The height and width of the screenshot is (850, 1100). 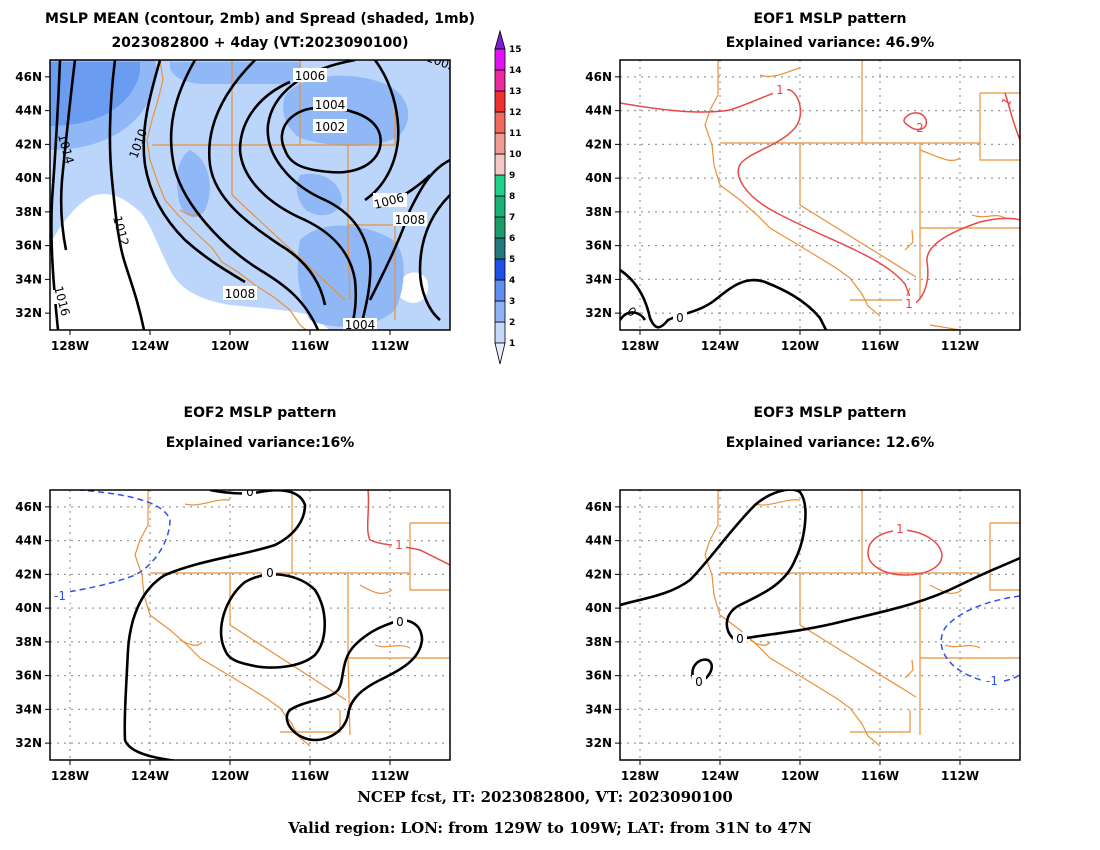 What do you see at coordinates (259, 43) in the screenshot?
I see `mean-subtitle: 2023082800 + 4day (VT:2023090100)` at bounding box center [259, 43].